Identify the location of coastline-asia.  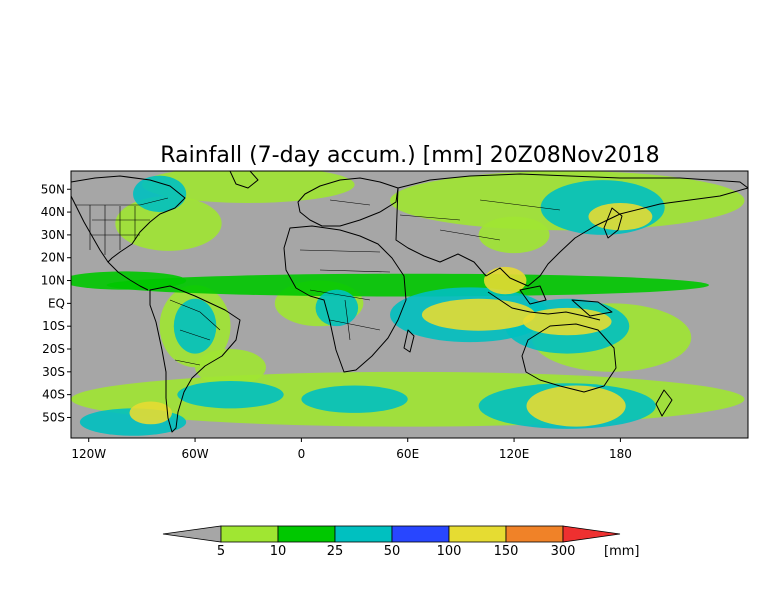
(571, 230).